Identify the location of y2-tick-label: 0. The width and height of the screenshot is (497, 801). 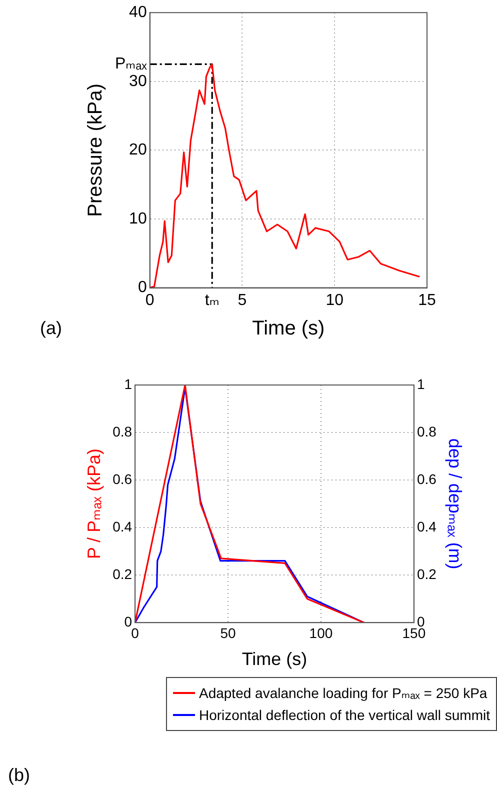
(420, 621).